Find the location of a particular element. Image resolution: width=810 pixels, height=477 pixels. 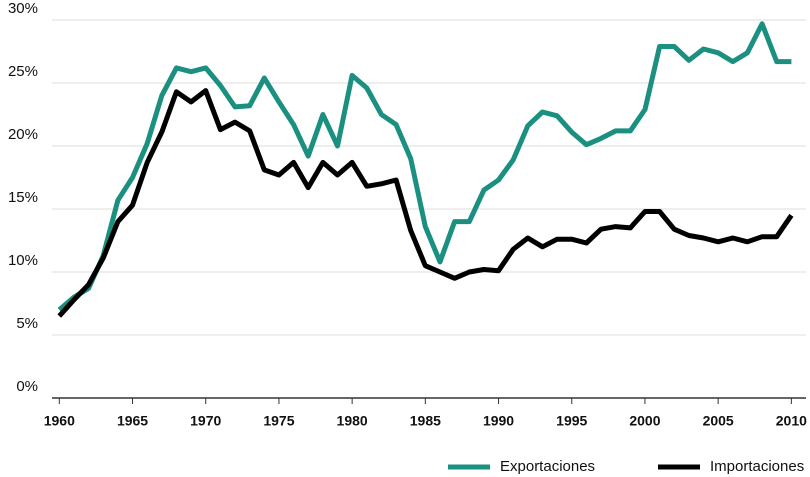

x-tick-label: 1995 is located at coordinates (571, 421).